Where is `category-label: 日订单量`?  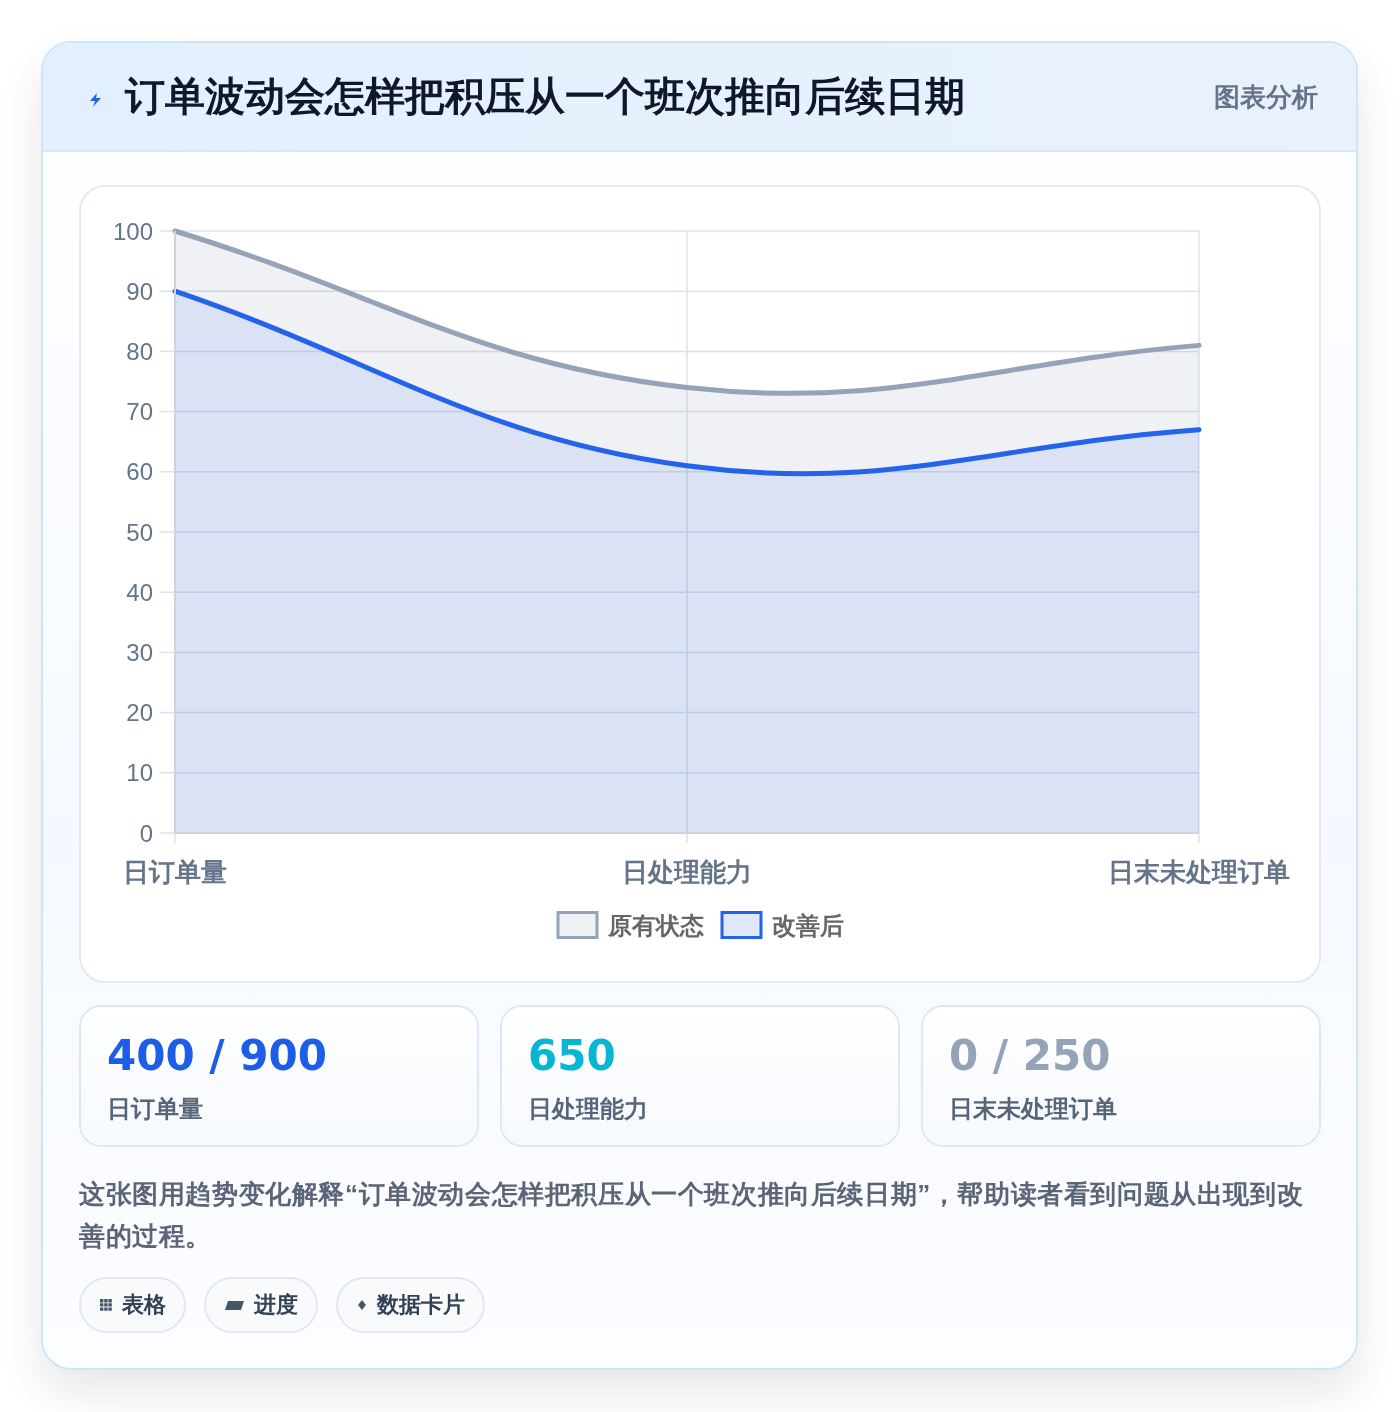
category-label: 日订单量 is located at coordinates (155, 1109).